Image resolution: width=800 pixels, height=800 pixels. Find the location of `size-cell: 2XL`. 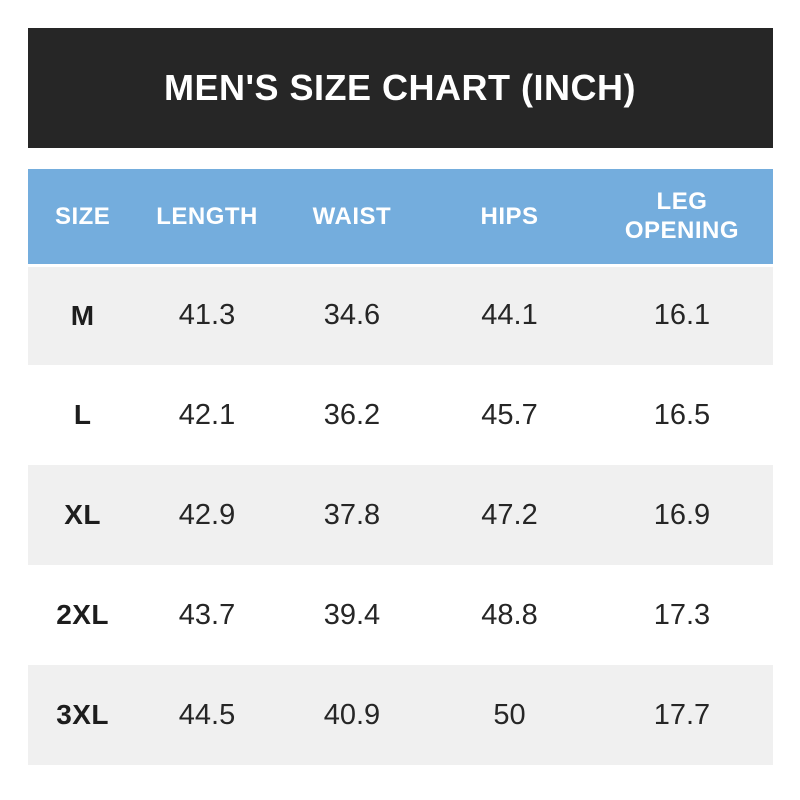

size-cell: 2XL is located at coordinates (83, 614).